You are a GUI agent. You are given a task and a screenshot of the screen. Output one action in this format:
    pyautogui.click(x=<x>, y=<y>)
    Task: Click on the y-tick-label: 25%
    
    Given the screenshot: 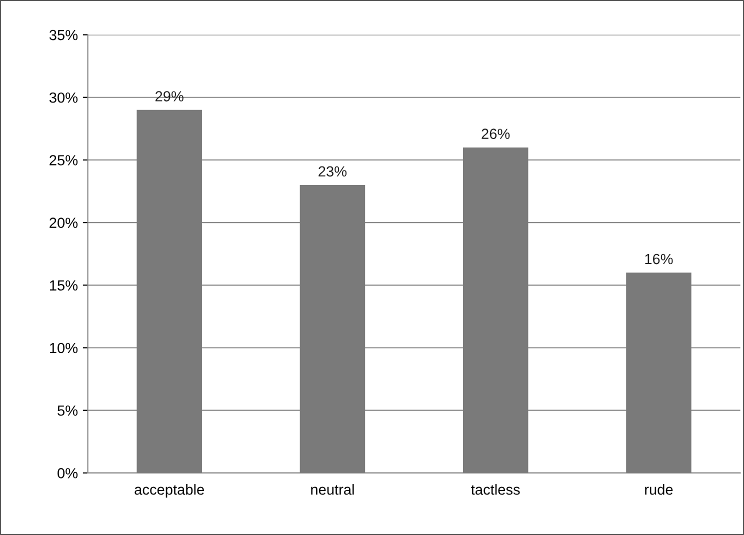 What is the action you would take?
    pyautogui.click(x=64, y=160)
    